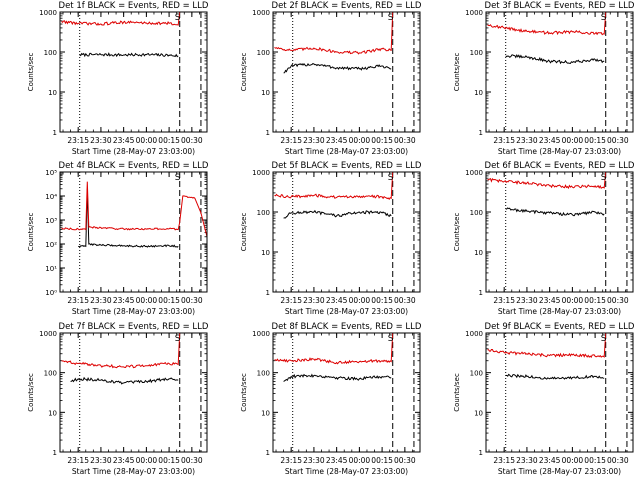  Describe the element at coordinates (51, 293) in the screenshot. I see `y-tick-label: 10⁰` at that location.